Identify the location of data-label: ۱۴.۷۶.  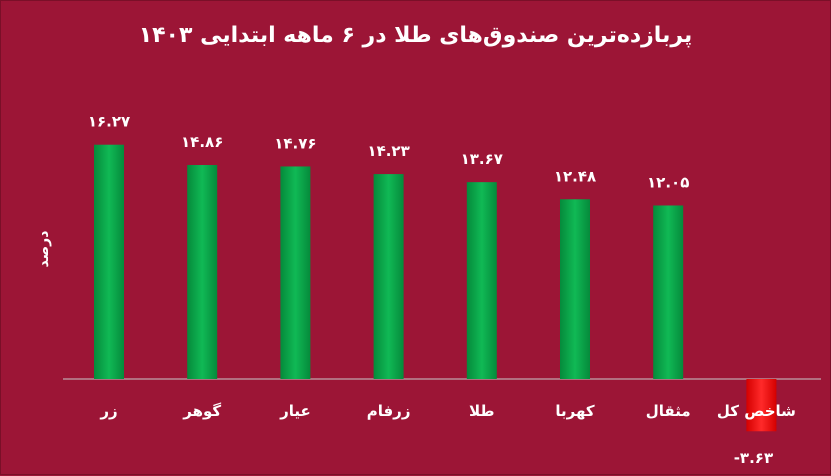
(295, 143).